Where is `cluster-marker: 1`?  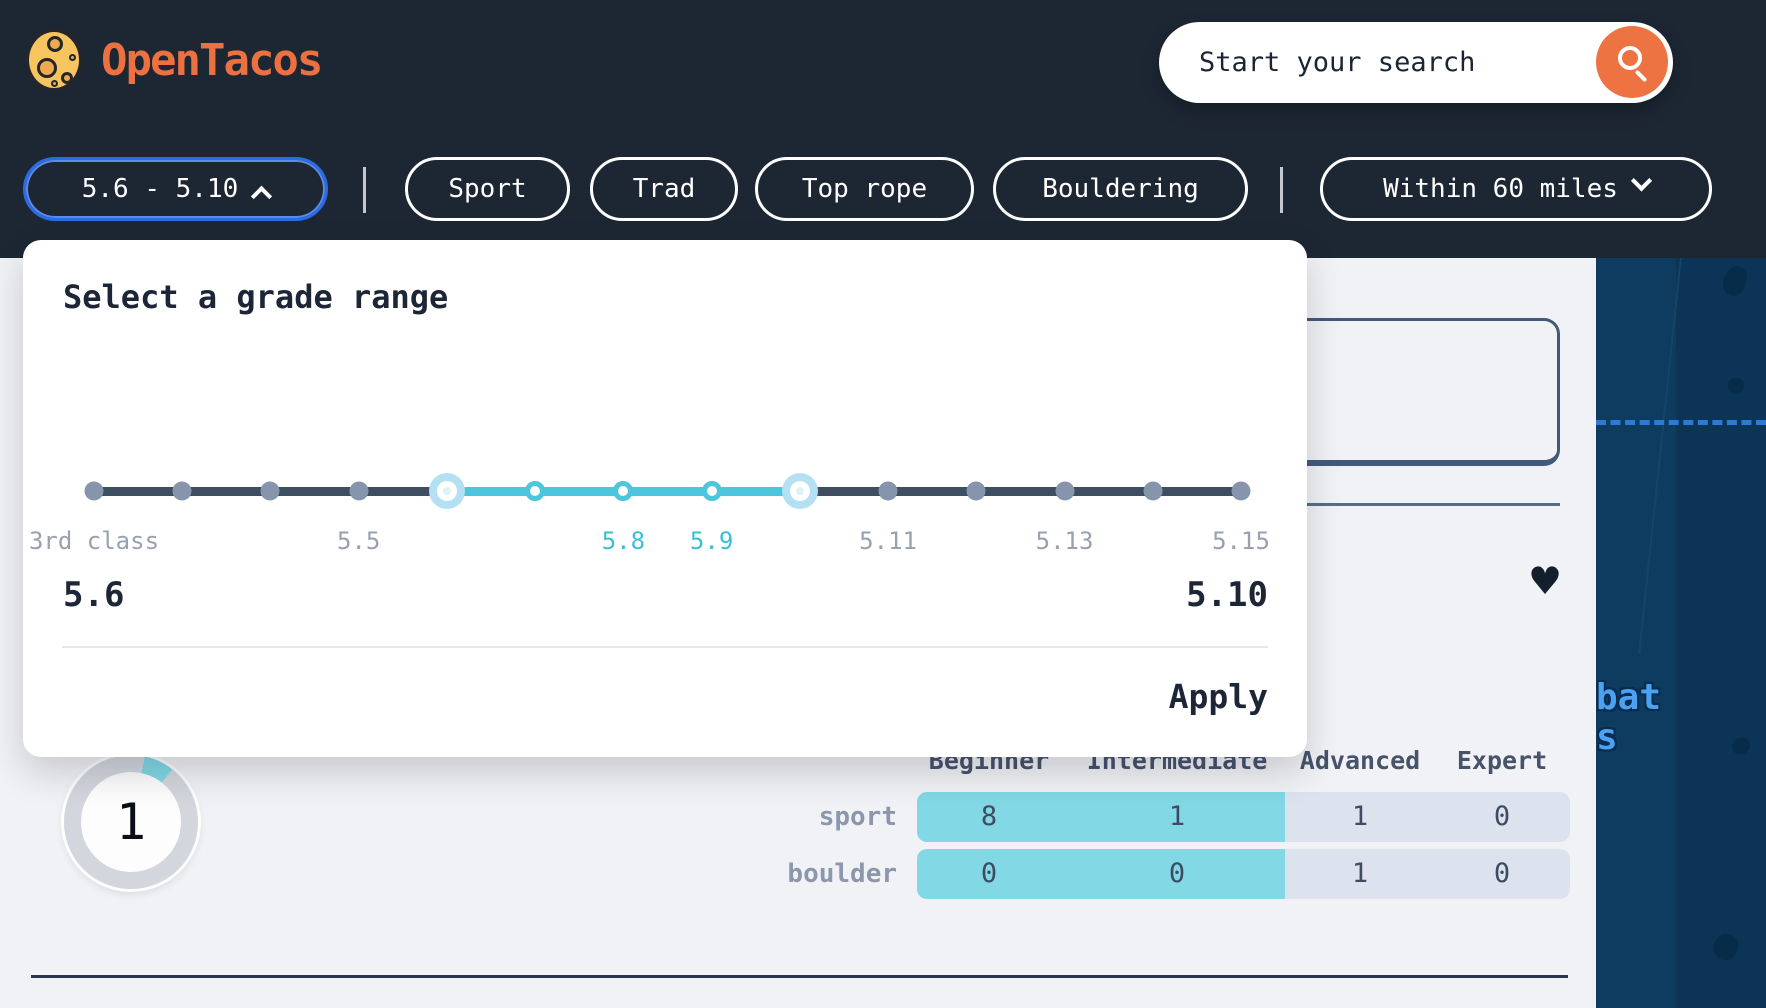 cluster-marker: 1 is located at coordinates (131, 822).